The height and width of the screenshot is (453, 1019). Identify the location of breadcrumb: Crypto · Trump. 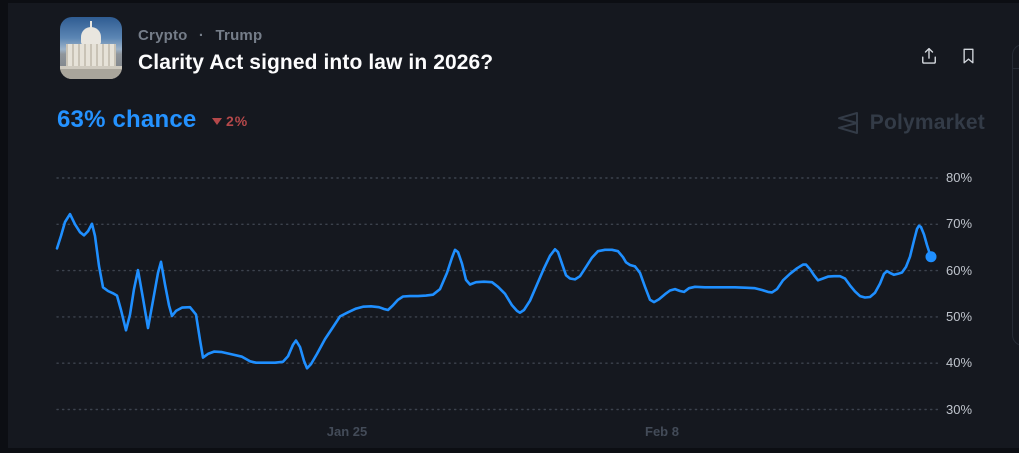
(315, 35).